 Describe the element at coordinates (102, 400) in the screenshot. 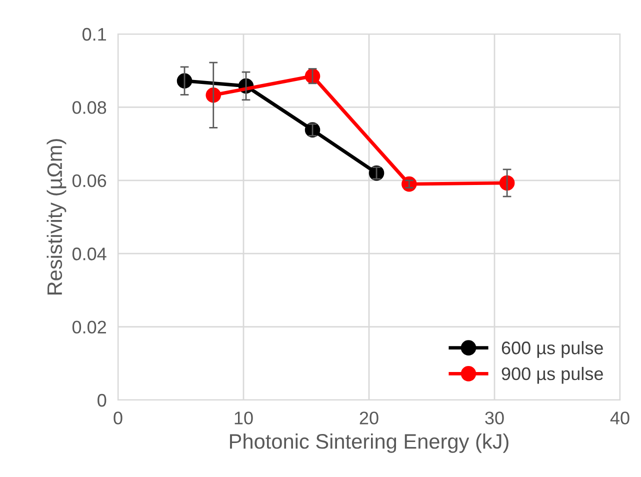

I see `y-tick-label: 0` at that location.